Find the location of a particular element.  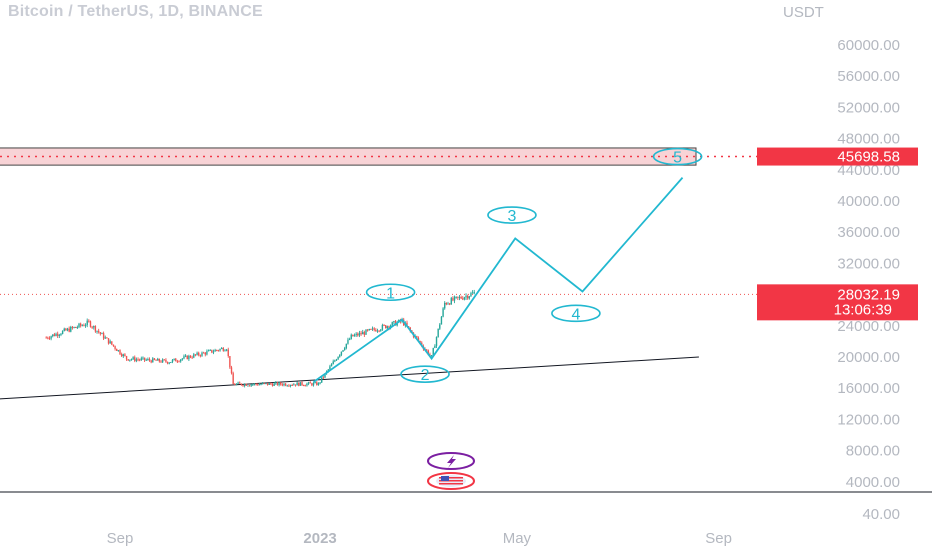

candle-countdown: 13:06:39 is located at coordinates (863, 309).